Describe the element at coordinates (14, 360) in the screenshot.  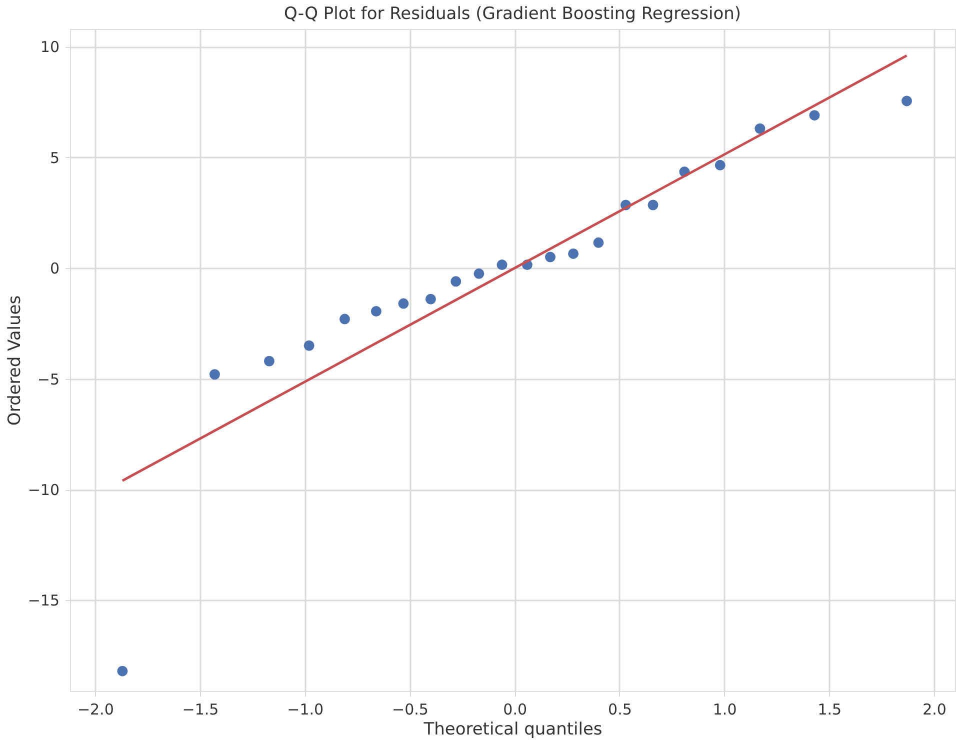
I see `y-axis-title: Ordered Values` at that location.